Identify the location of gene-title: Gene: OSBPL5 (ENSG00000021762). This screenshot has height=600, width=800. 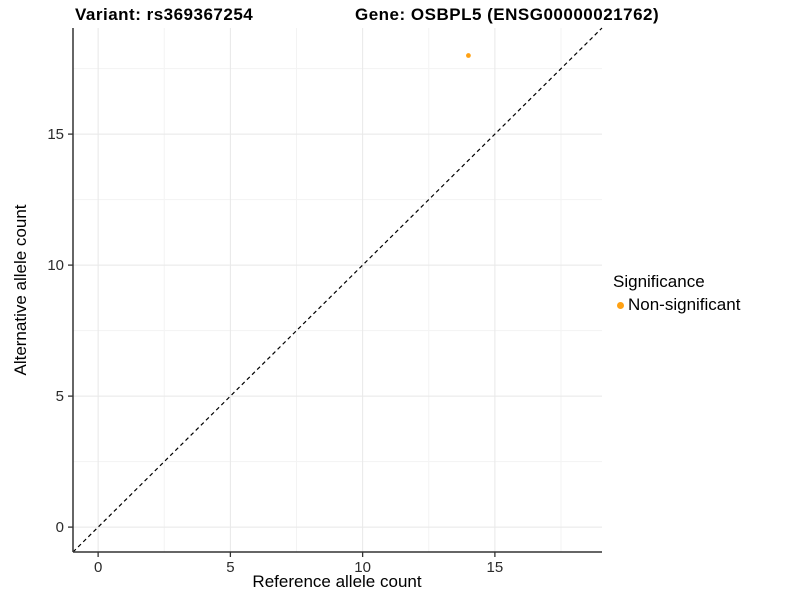
(507, 14).